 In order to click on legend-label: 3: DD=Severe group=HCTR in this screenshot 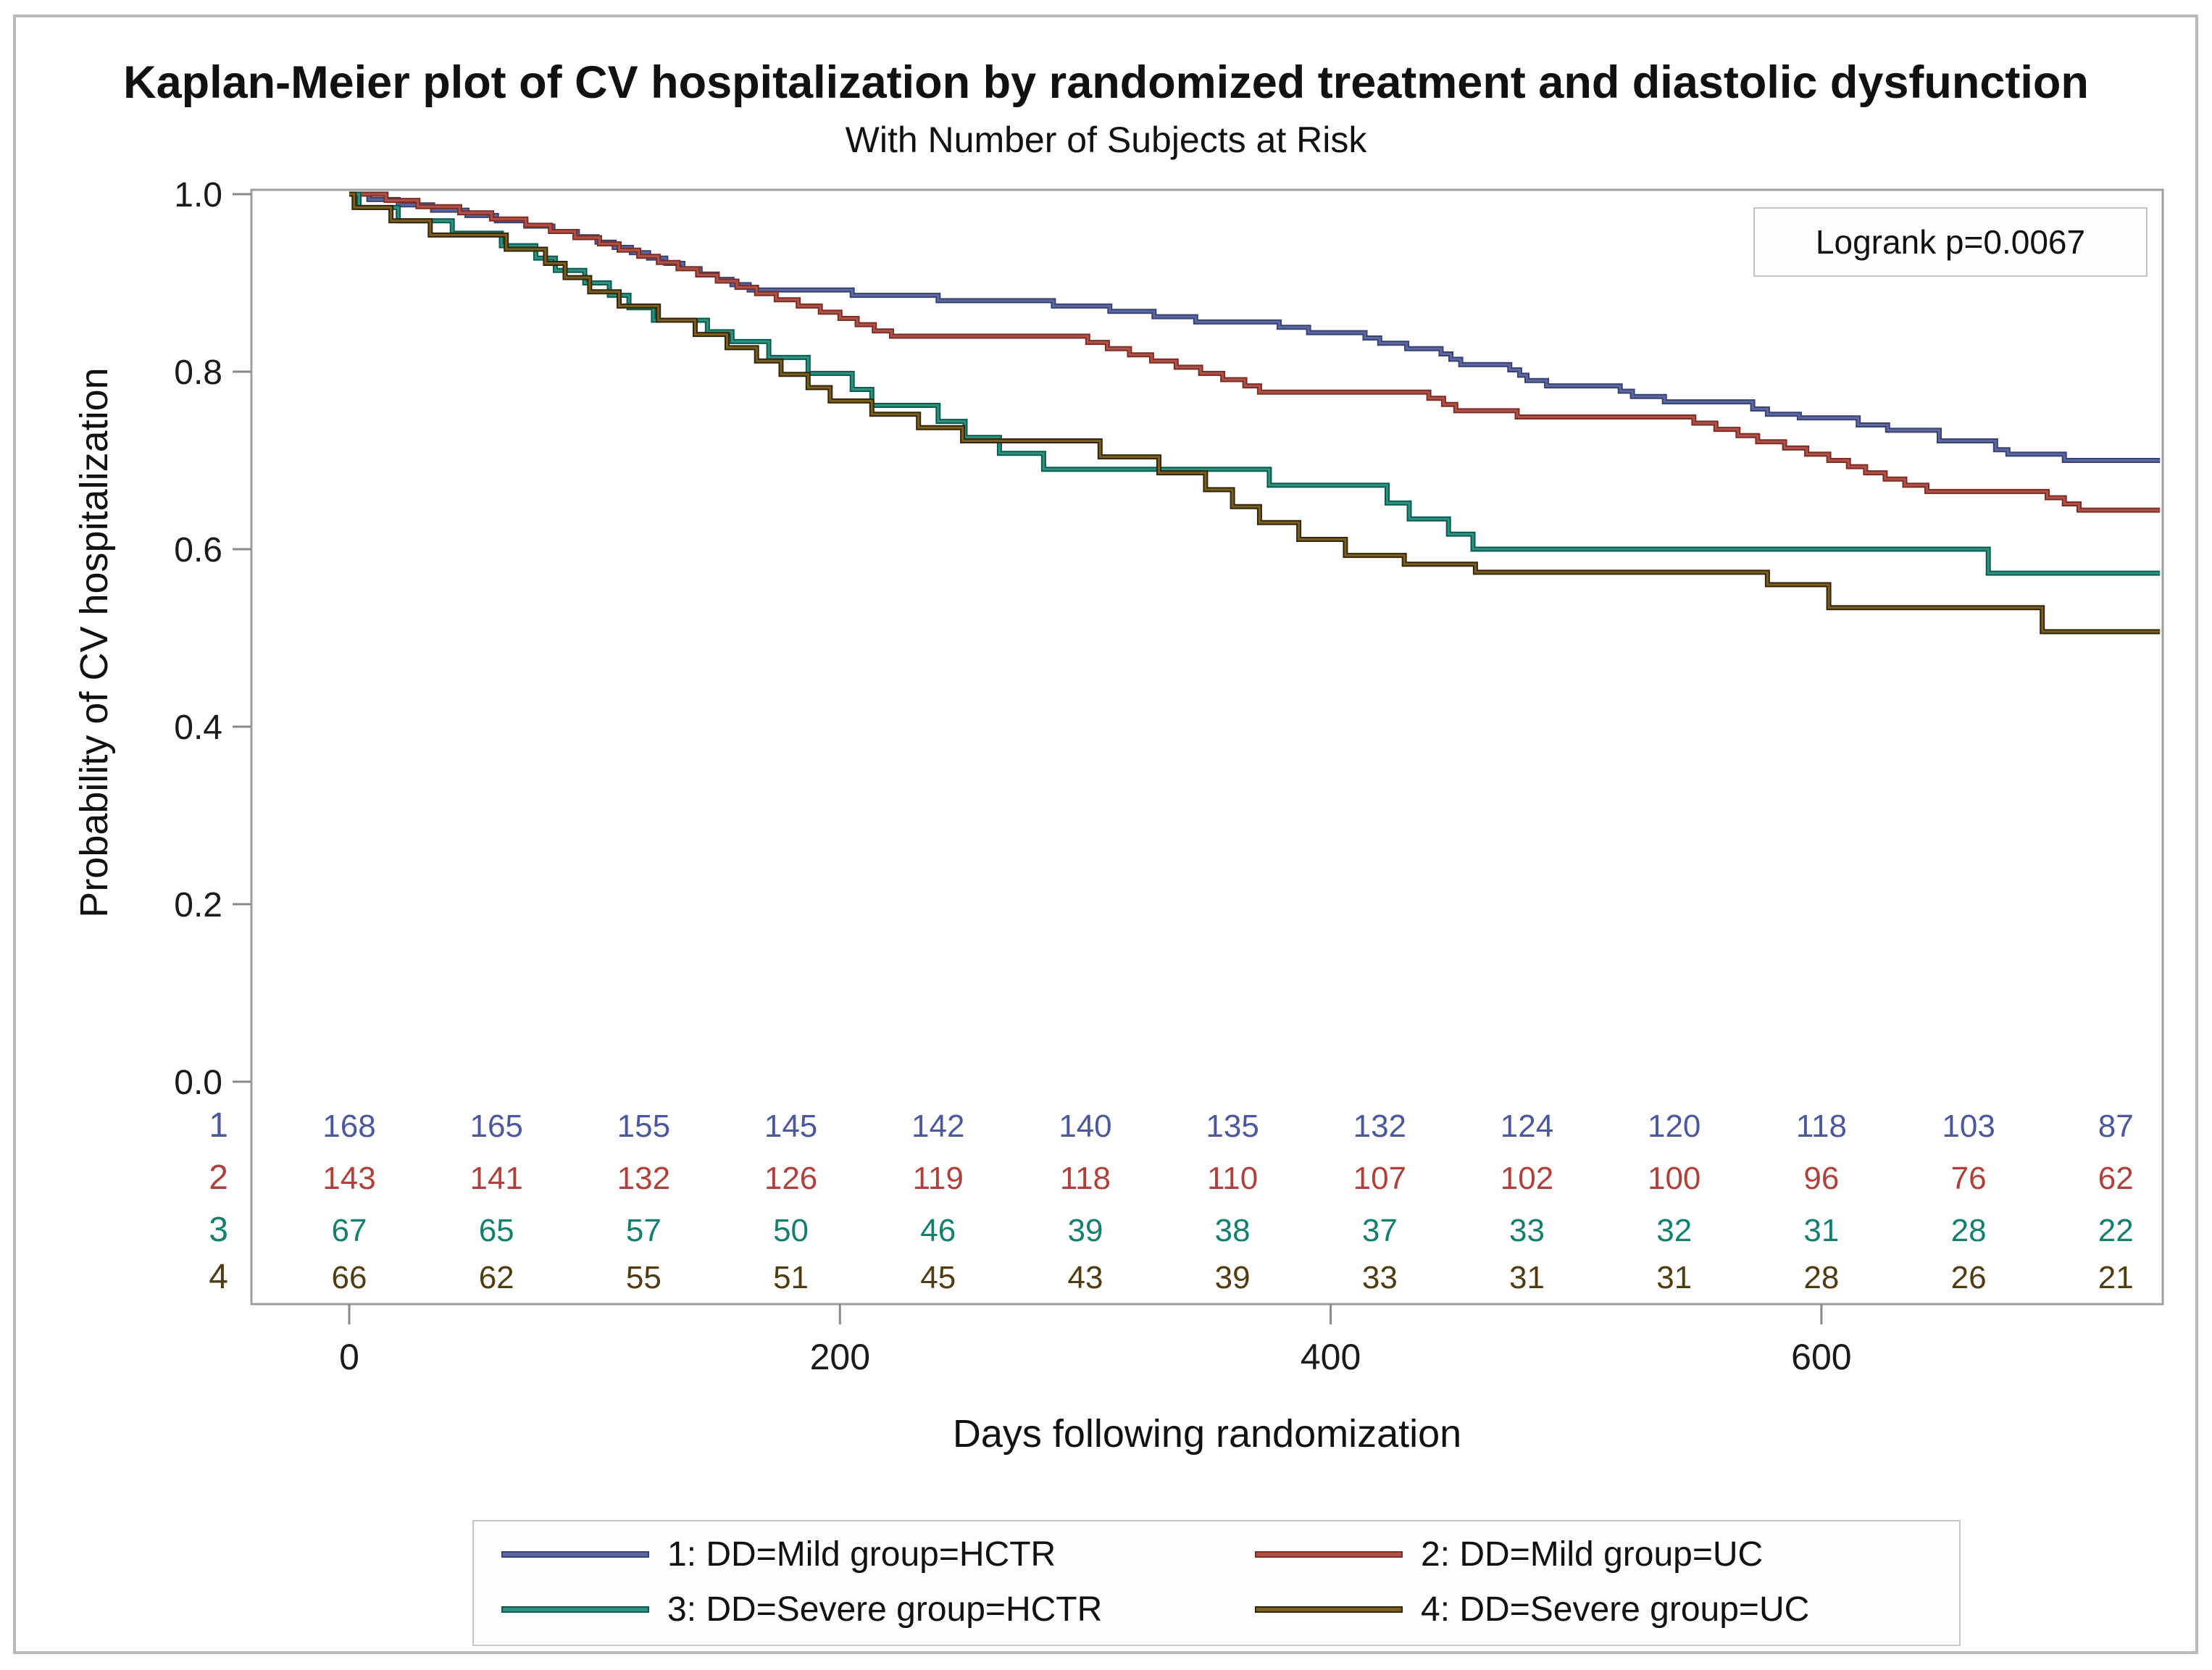, I will do `click(885, 1609)`.